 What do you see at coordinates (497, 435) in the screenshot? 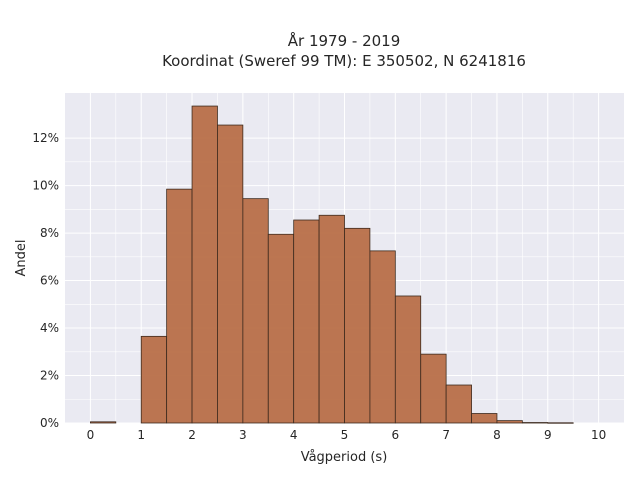
I see `x-tick-label-8: 8` at bounding box center [497, 435].